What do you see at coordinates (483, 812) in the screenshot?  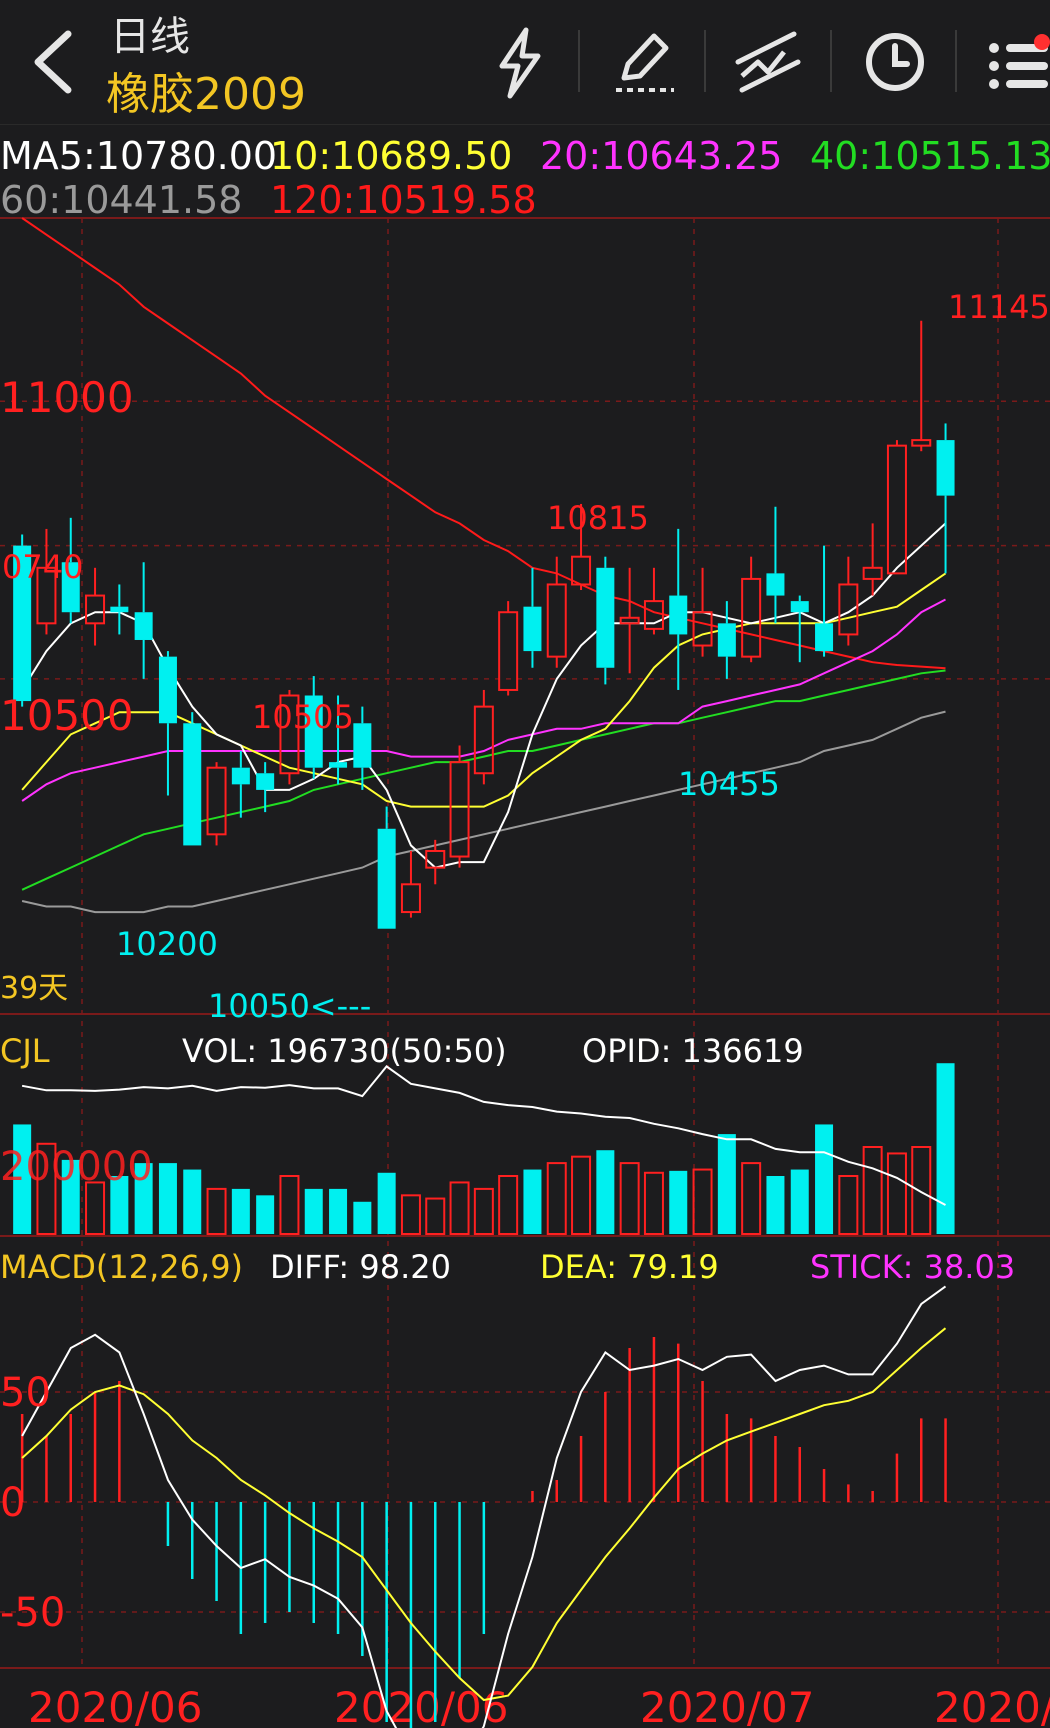 I see `ma60-line` at bounding box center [483, 812].